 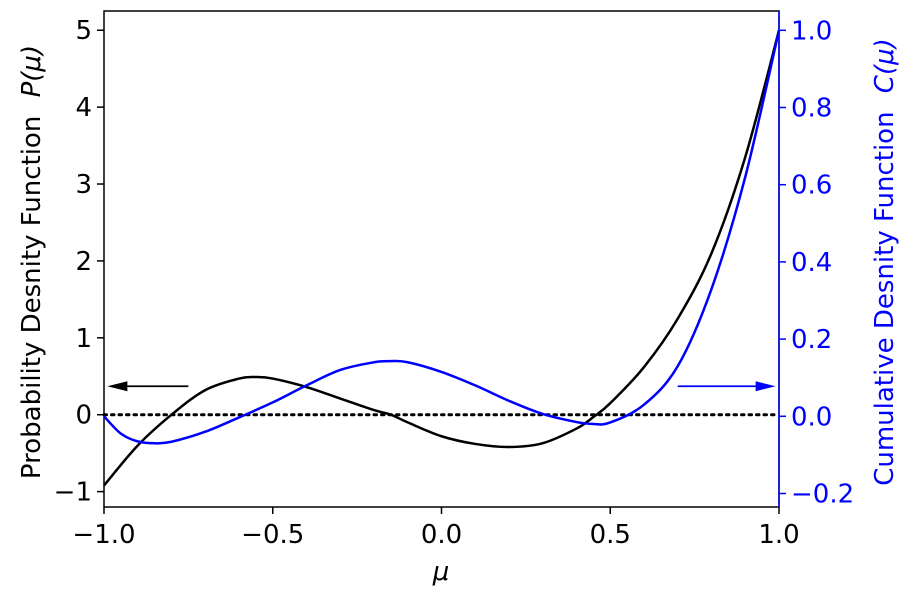 I want to click on left-y-axis-ticks: −1 0 1 2 3 4 5, so click(x=79, y=262).